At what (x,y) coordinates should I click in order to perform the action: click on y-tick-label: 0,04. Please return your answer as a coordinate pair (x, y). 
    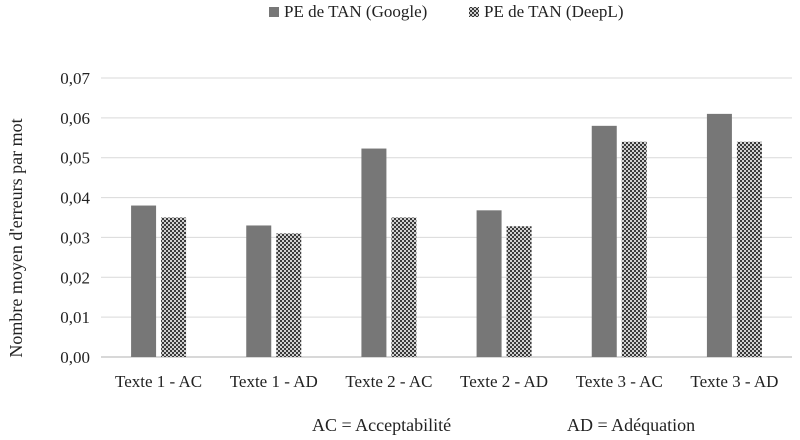
    Looking at the image, I should click on (75, 198).